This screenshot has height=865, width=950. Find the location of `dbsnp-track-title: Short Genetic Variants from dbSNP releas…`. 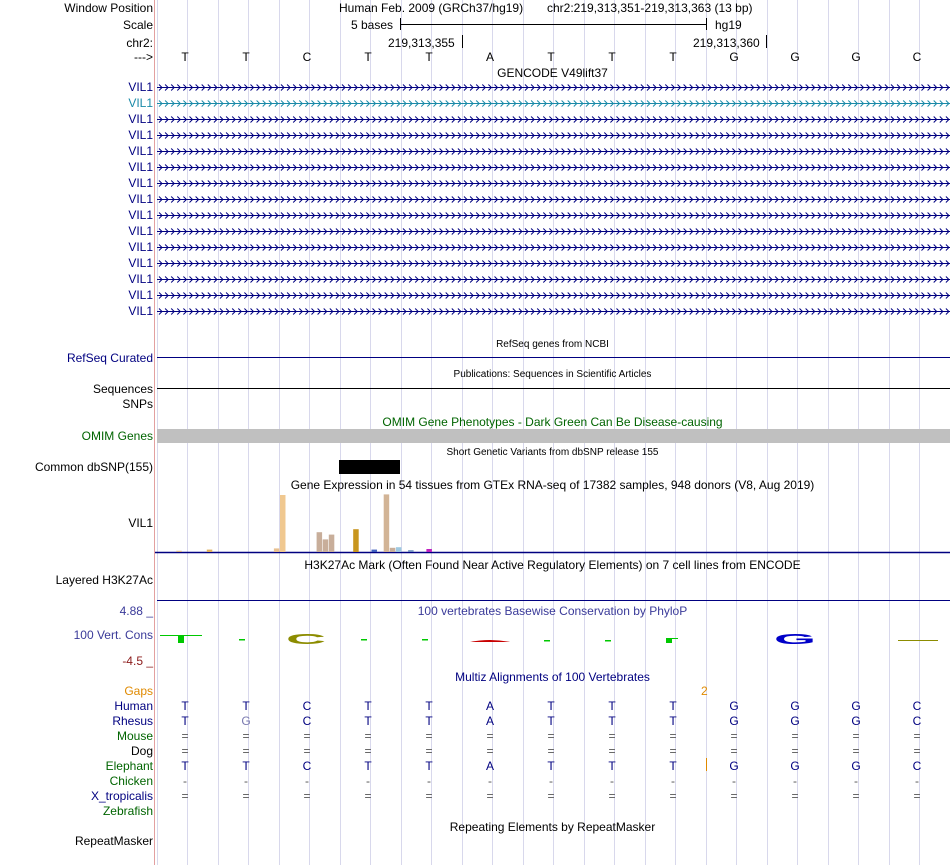

dbsnp-track-title: Short Genetic Variants from dbSNP releas… is located at coordinates (552, 452).